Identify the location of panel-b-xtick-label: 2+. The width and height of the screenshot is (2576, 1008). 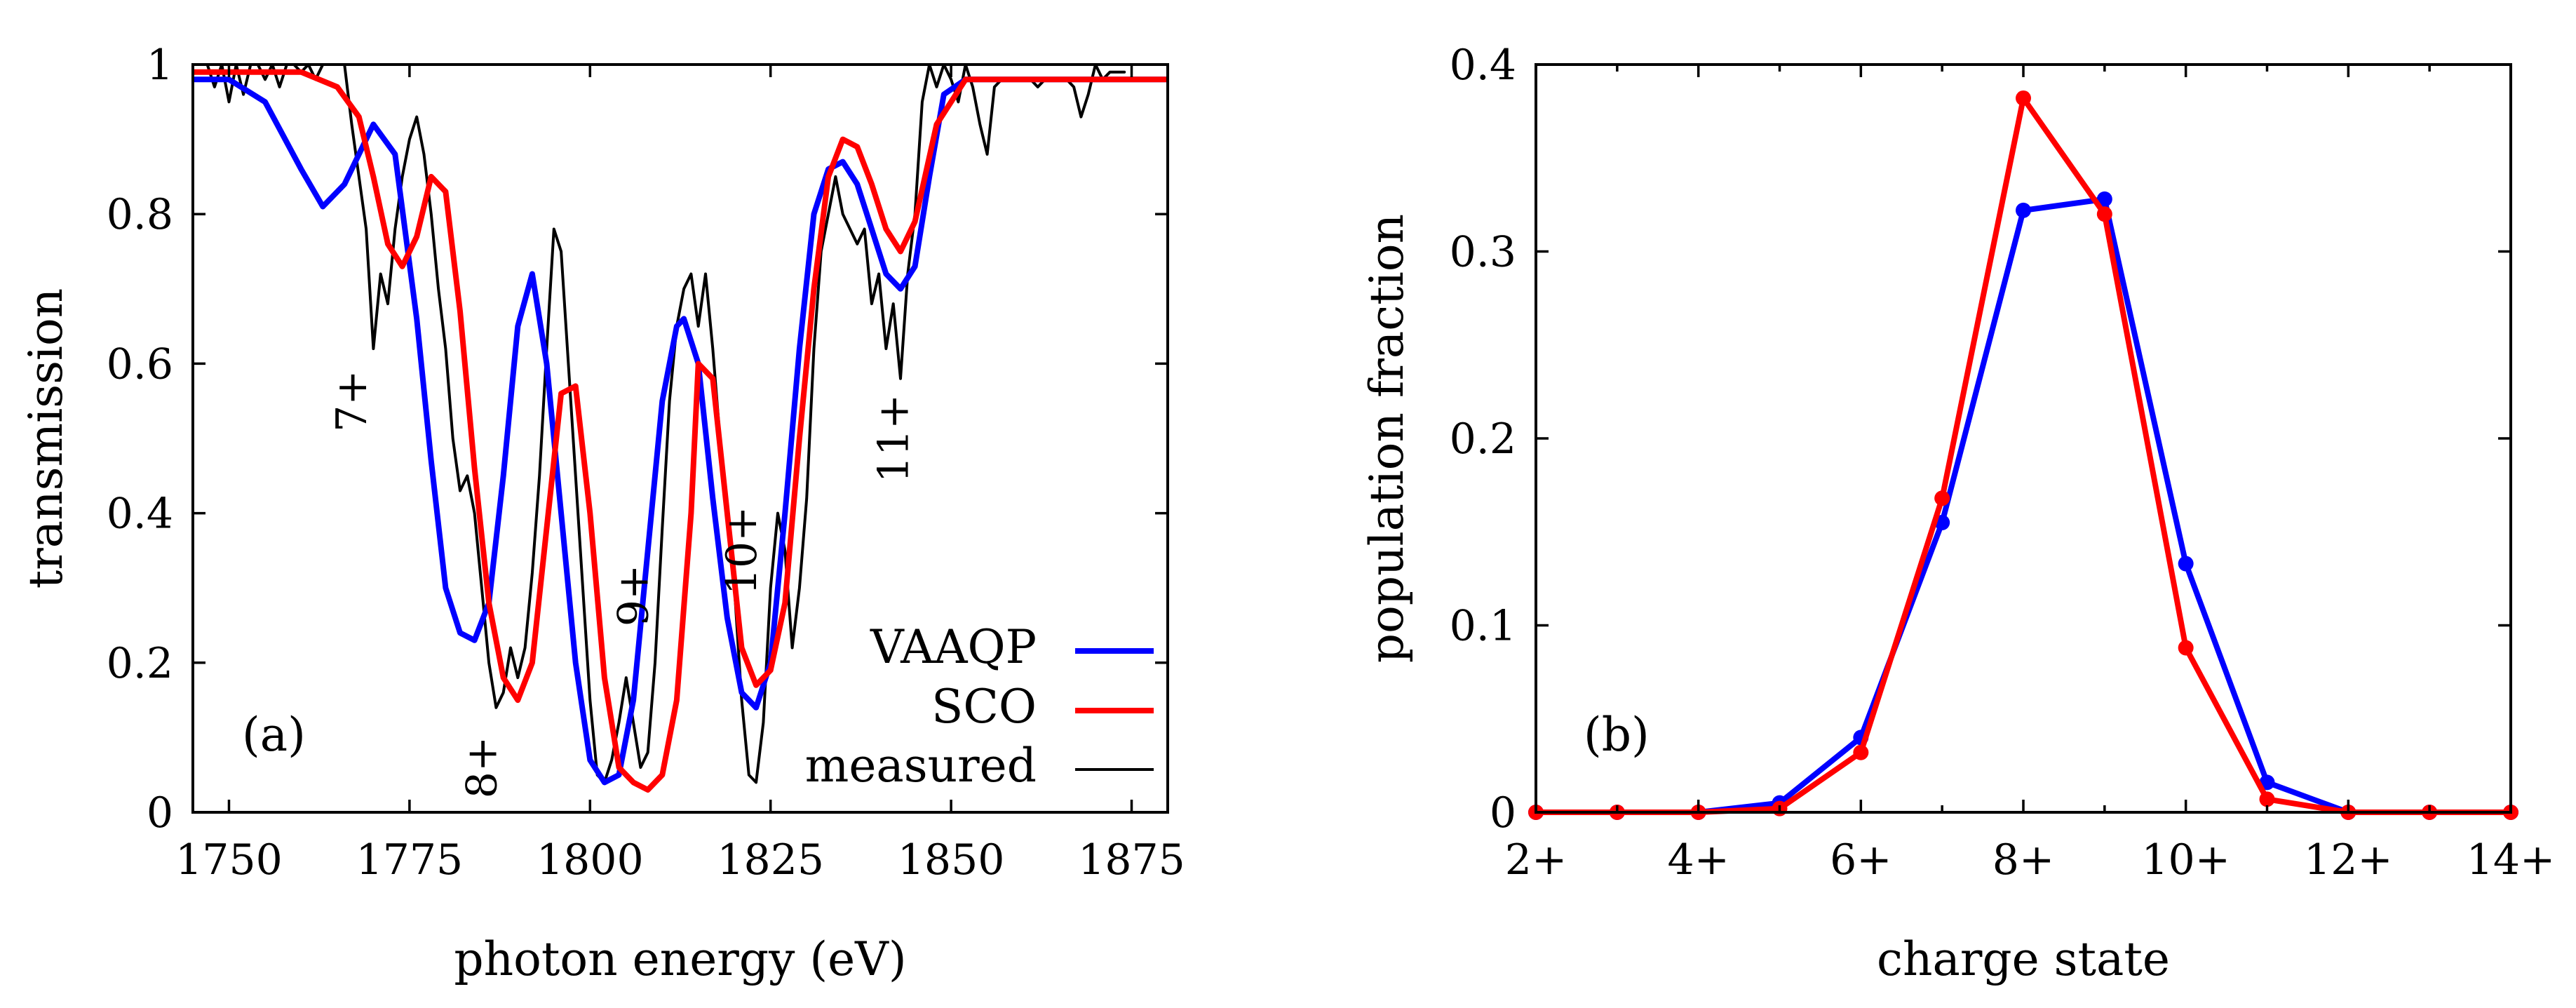
(1536, 860).